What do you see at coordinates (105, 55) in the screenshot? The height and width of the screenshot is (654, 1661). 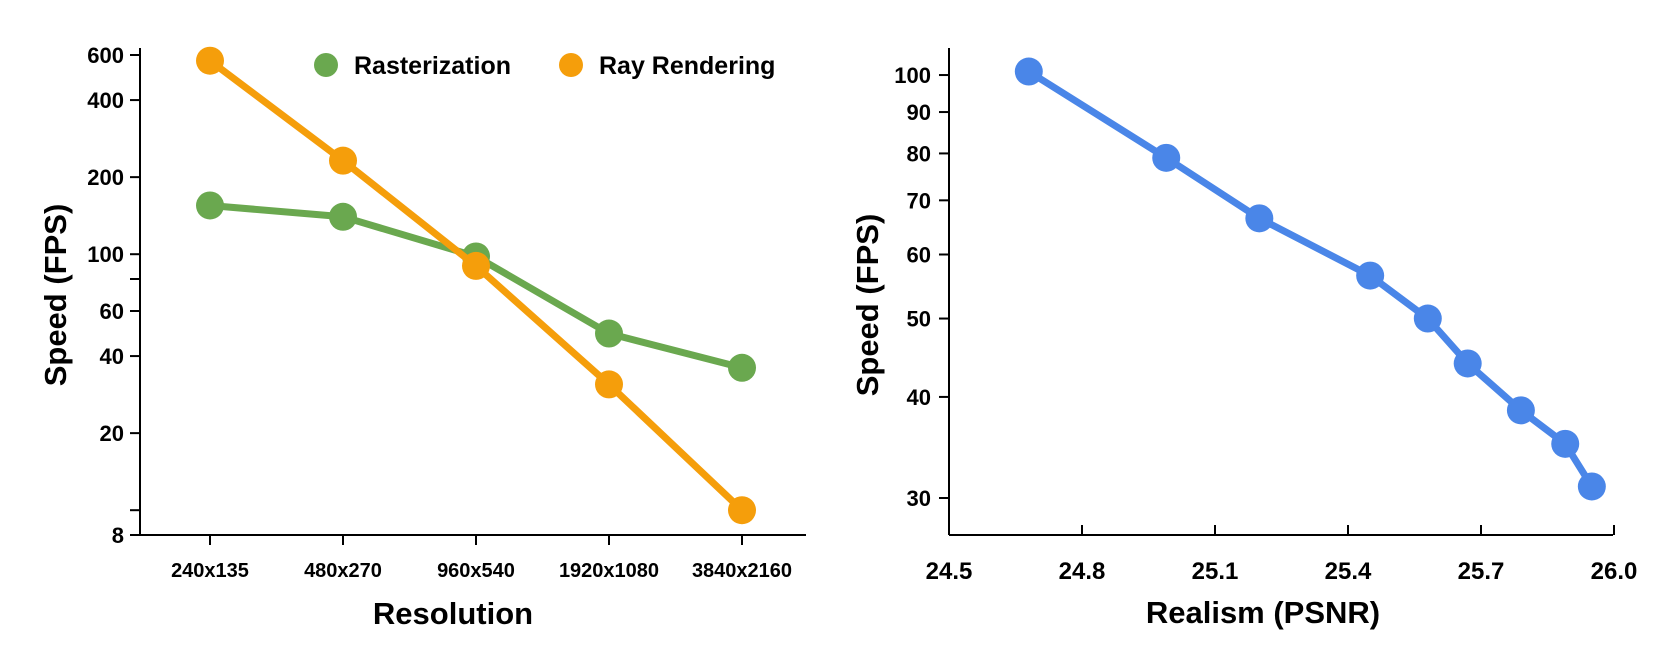 I see `y-tick-label: 600` at bounding box center [105, 55].